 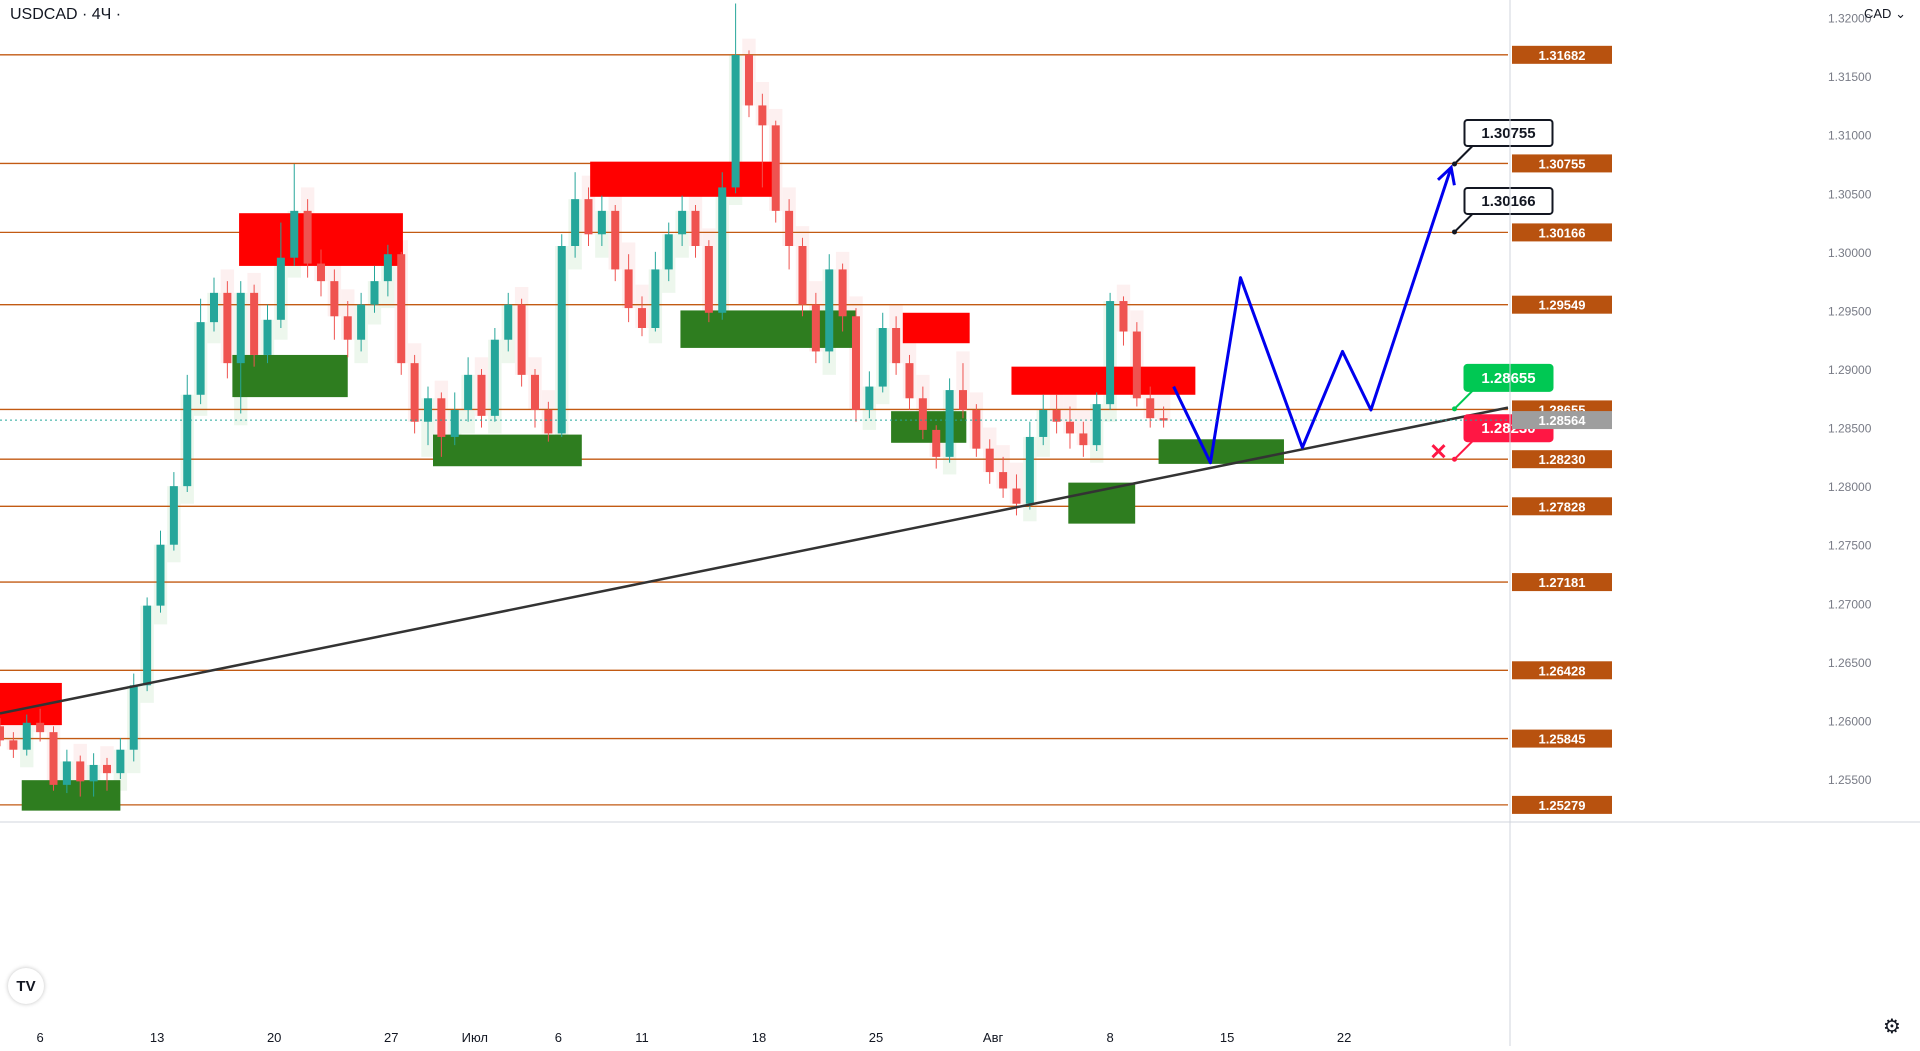 What do you see at coordinates (26, 986) in the screenshot?
I see `tradingview-logo-icon: TV` at bounding box center [26, 986].